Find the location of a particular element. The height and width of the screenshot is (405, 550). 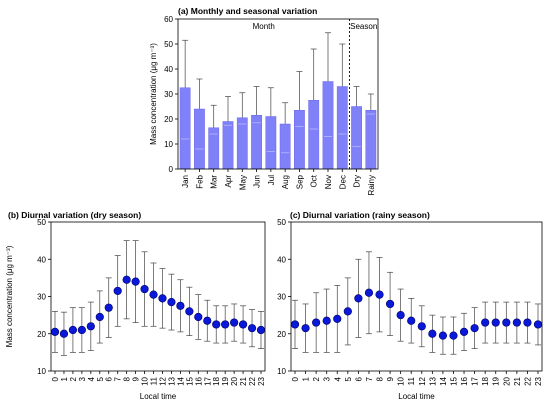

panel-a-xtick-label: Aug is located at coordinates (285, 182).